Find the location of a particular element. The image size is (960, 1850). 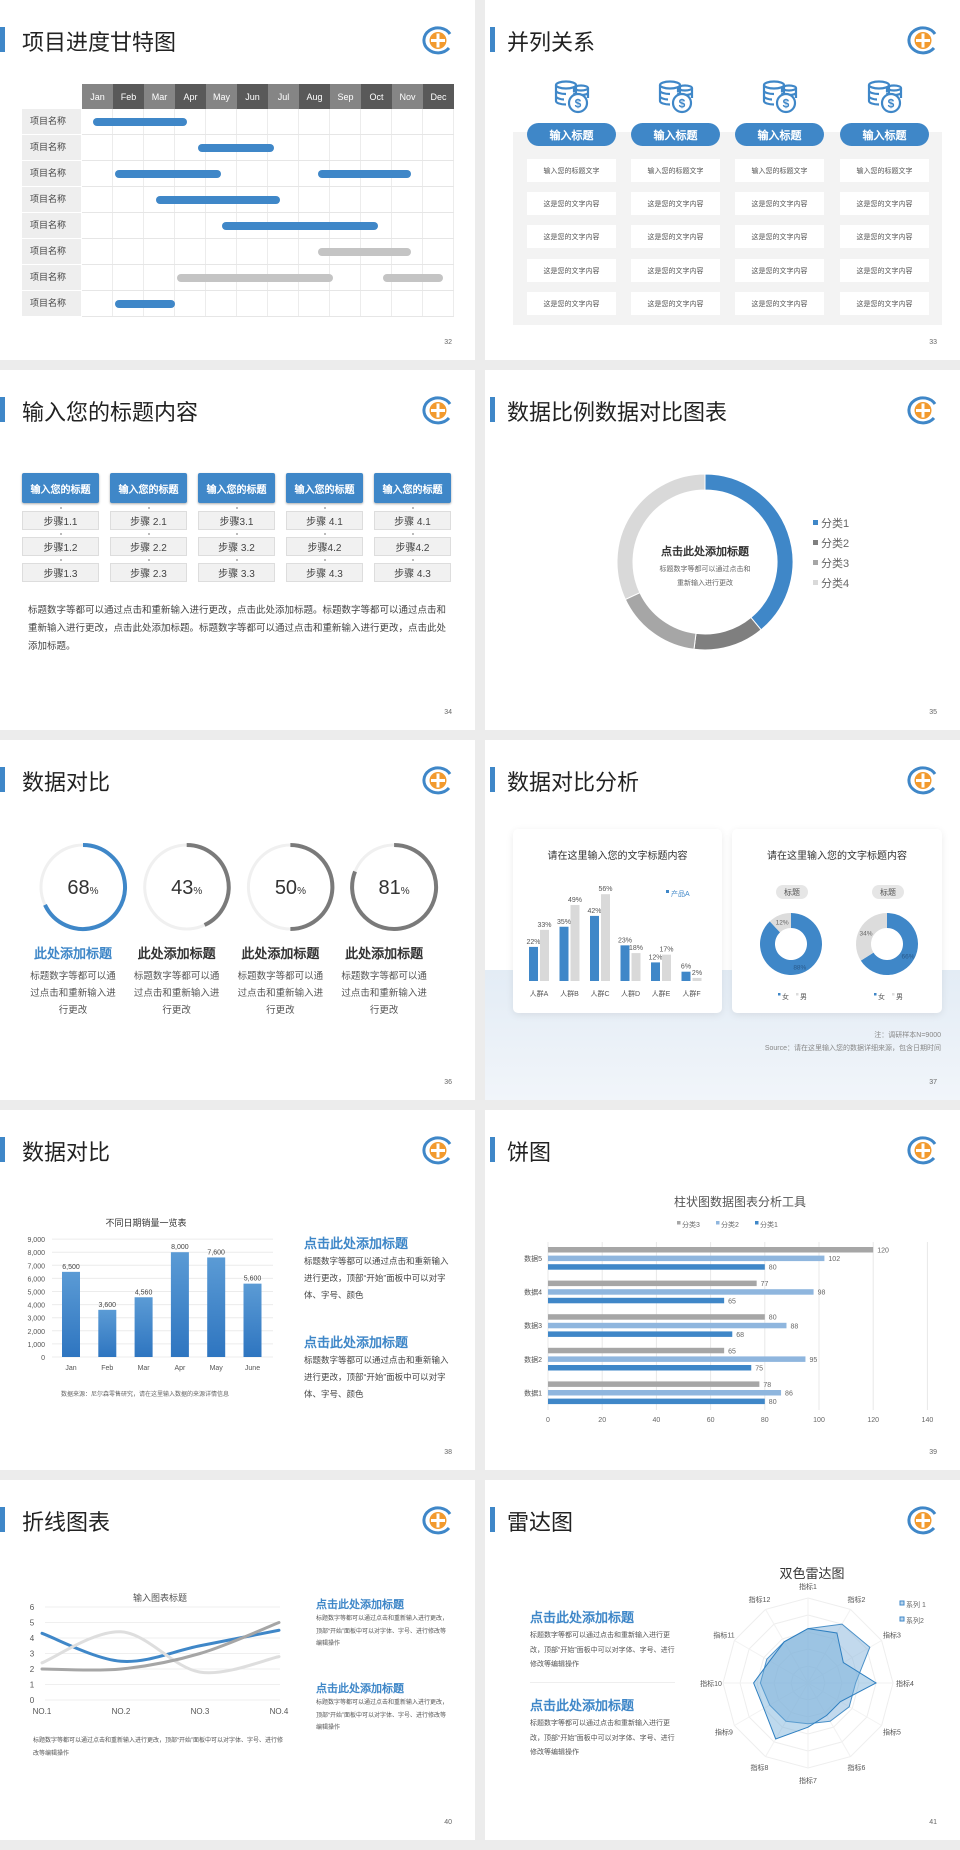

category-label: 人群D is located at coordinates (630, 993).